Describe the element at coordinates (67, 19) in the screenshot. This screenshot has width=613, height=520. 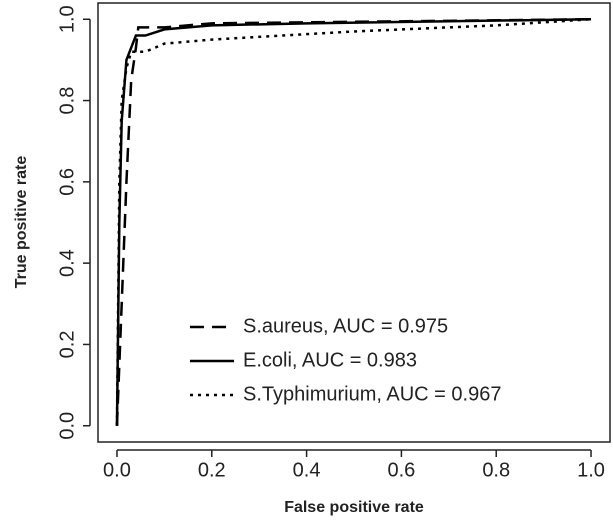
I see `y-tick-label: 1.0` at that location.